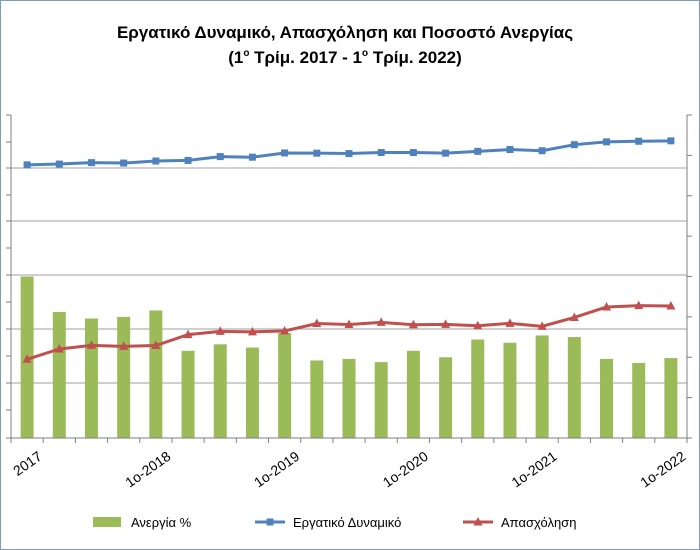 The width and height of the screenshot is (700, 550). I want to click on x-tick-label: 1ο-2019, so click(276, 469).